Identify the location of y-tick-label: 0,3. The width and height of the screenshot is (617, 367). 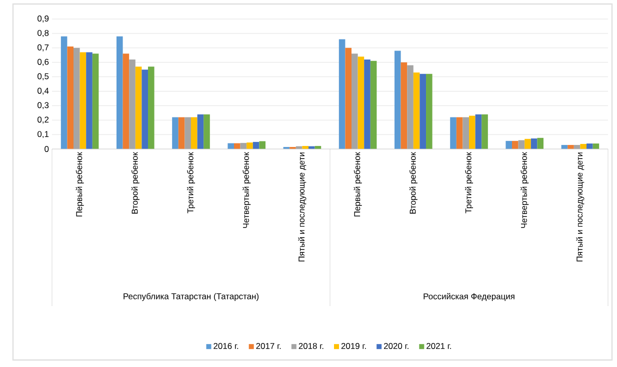
(43, 106).